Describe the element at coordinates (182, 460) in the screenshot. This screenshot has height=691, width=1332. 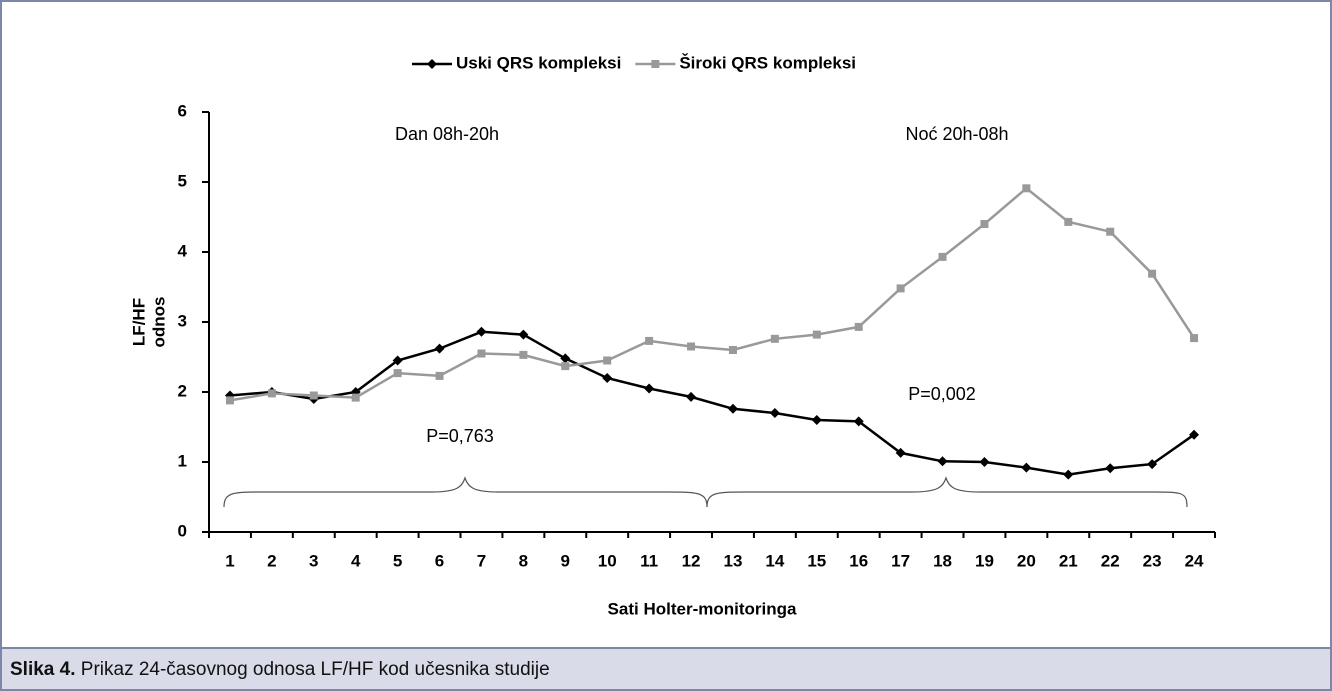
I see `y-tick-label: 1` at that location.